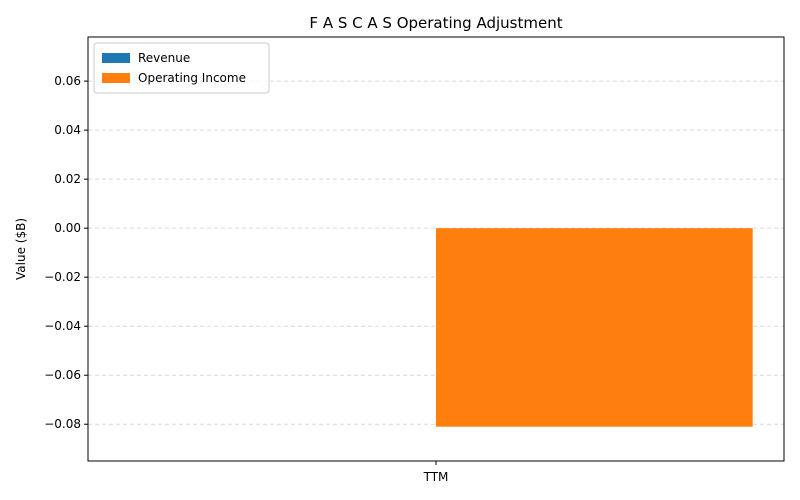 Image resolution: width=800 pixels, height=500 pixels. What do you see at coordinates (67, 179) in the screenshot?
I see `y-tick-label: 0.02` at bounding box center [67, 179].